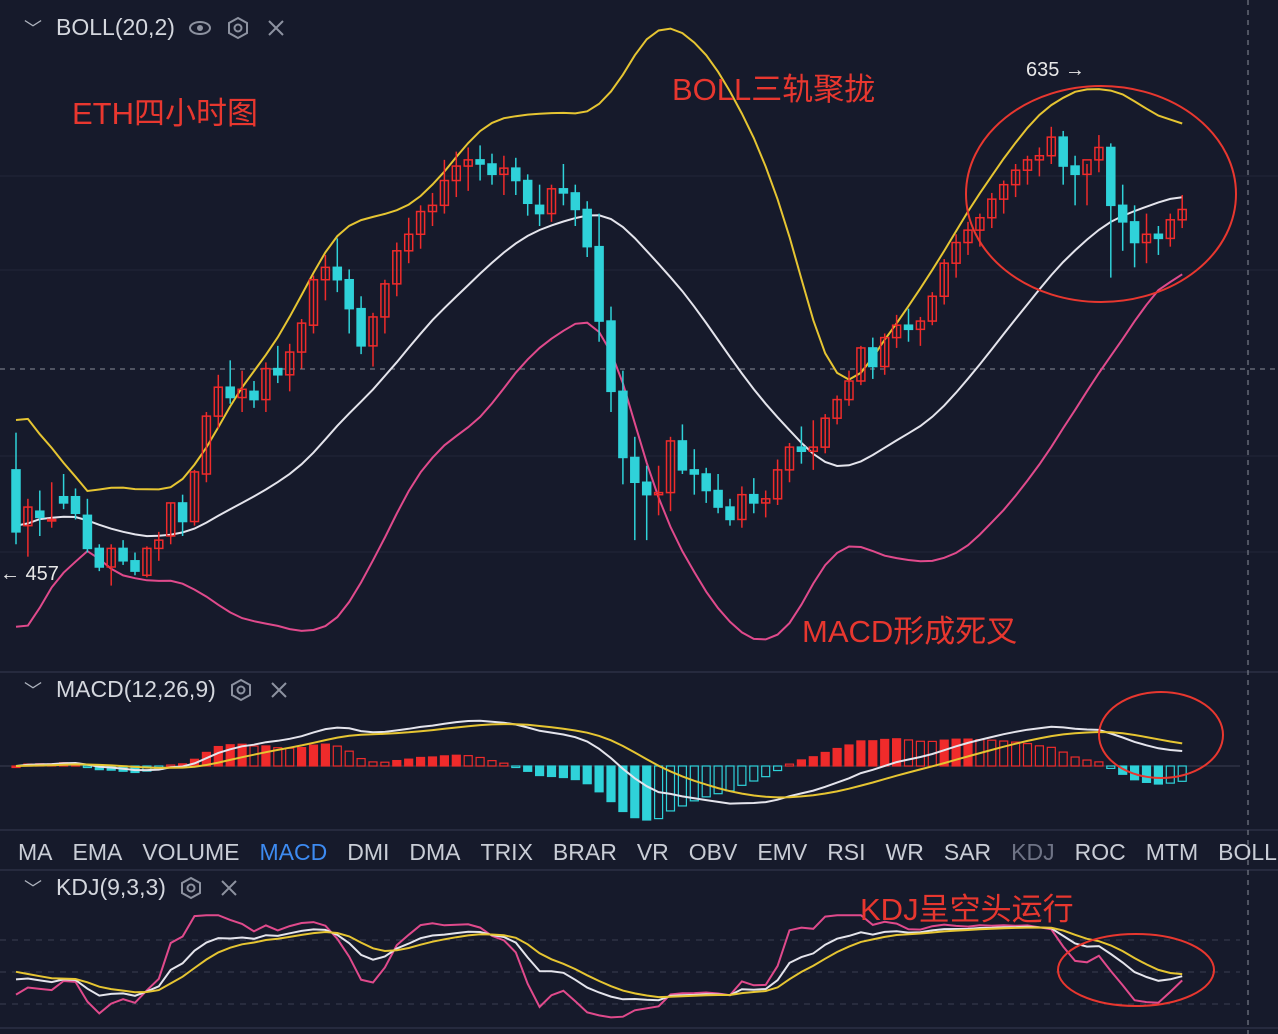  Describe the element at coordinates (599, 962) in the screenshot. I see `kdj-d-line` at that location.